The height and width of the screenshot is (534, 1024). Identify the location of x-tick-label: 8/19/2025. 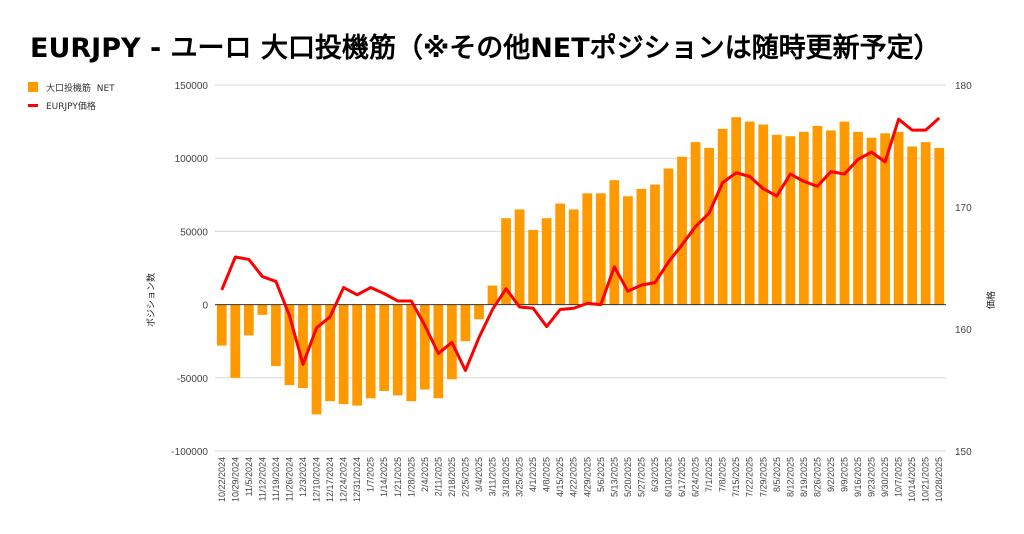
(804, 477).